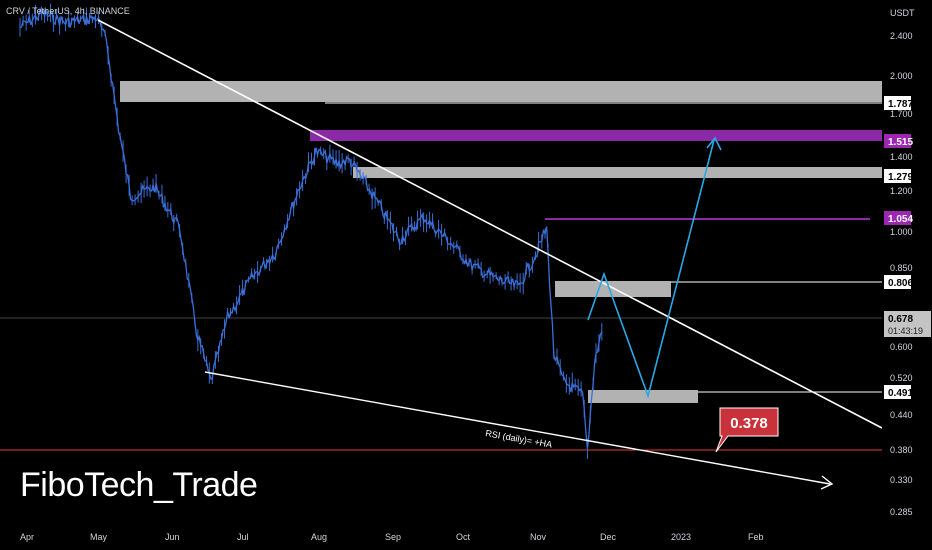  What do you see at coordinates (681, 537) in the screenshot?
I see `x-tick: 2023` at bounding box center [681, 537].